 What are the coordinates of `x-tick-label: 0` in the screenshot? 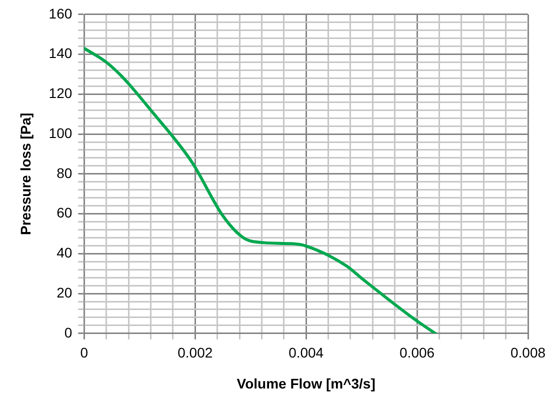 It's located at (84, 352).